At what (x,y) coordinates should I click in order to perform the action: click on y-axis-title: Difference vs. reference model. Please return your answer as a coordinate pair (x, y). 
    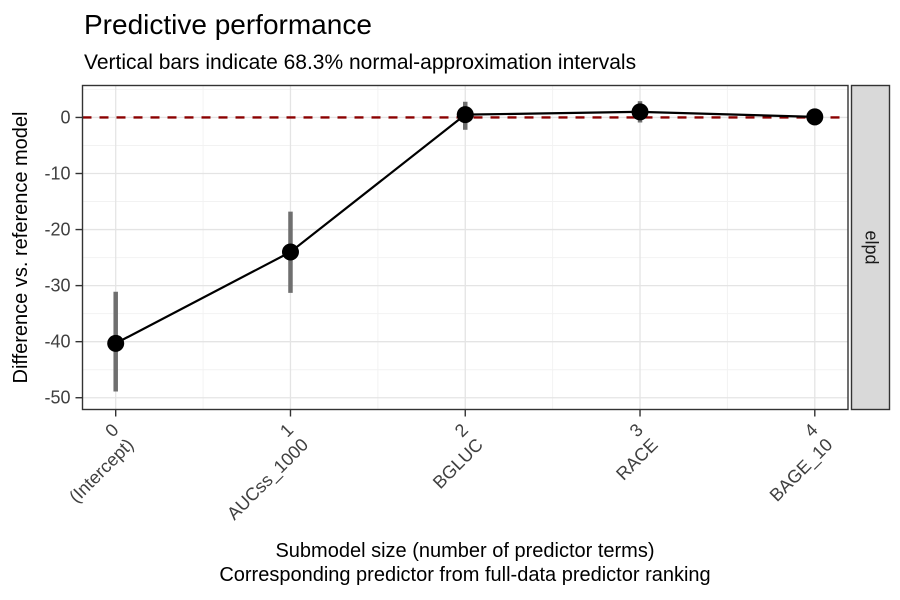
    Looking at the image, I should click on (21, 248).